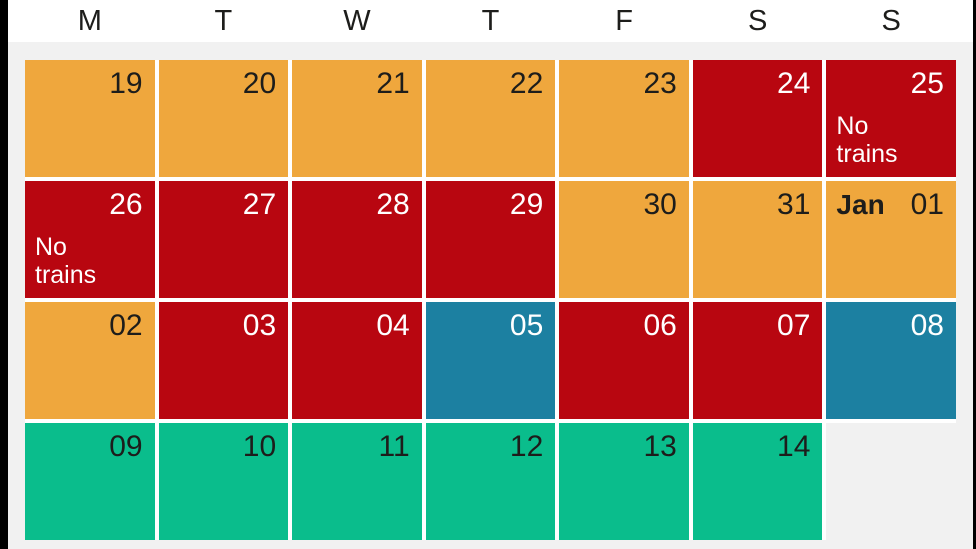 The width and height of the screenshot is (976, 549). What do you see at coordinates (223, 83) in the screenshot?
I see `cell-top-row: 20` at bounding box center [223, 83].